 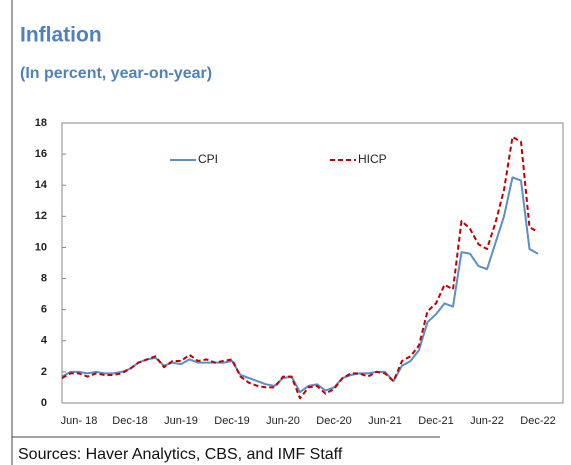 What do you see at coordinates (181, 421) in the screenshot?
I see `x-tick-label: Jun-19` at bounding box center [181, 421].